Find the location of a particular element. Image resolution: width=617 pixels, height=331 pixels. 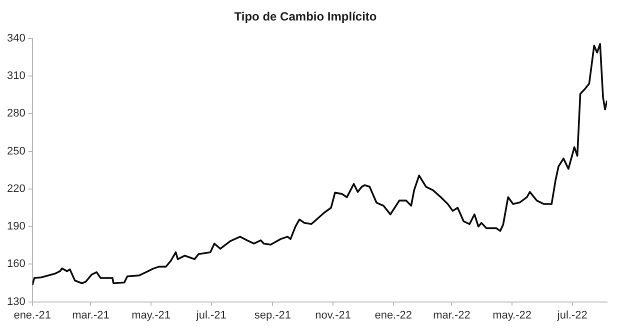

x-tick-label: jul.-22 is located at coordinates (572, 315).